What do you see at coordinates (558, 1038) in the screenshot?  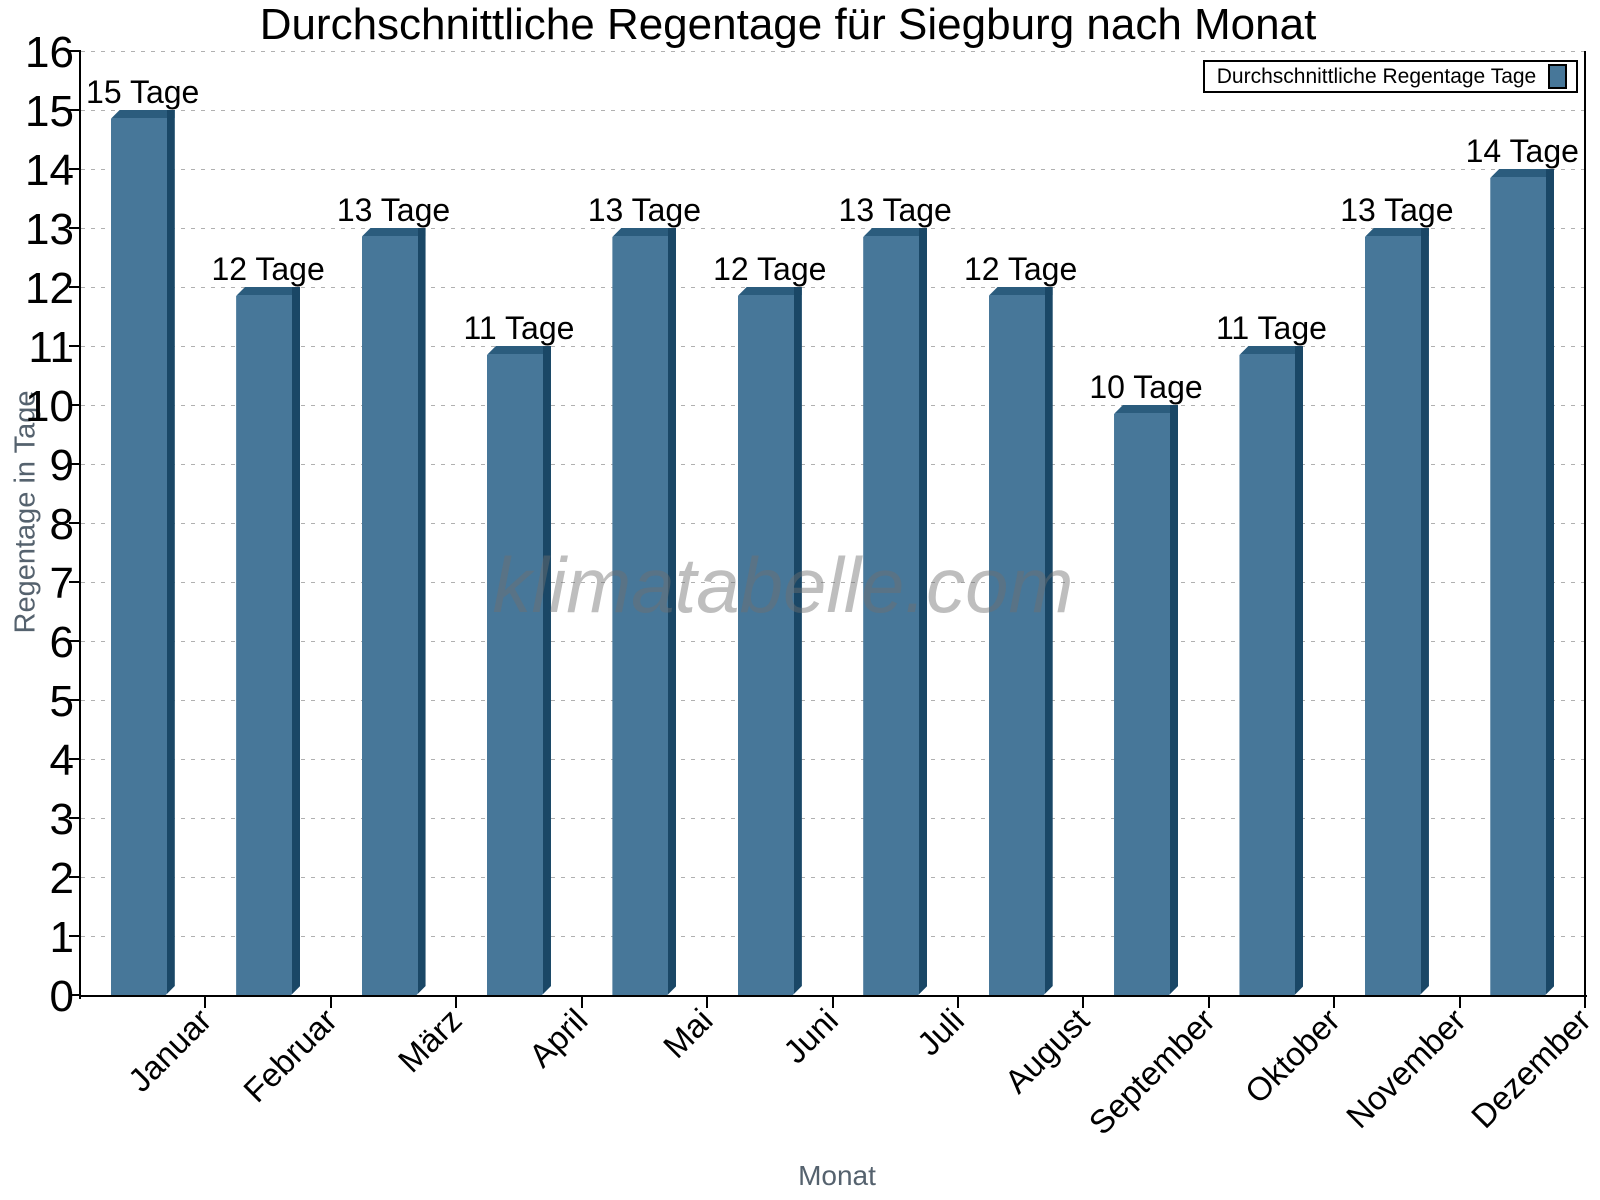 I see `x-tick-label-april: April` at bounding box center [558, 1038].